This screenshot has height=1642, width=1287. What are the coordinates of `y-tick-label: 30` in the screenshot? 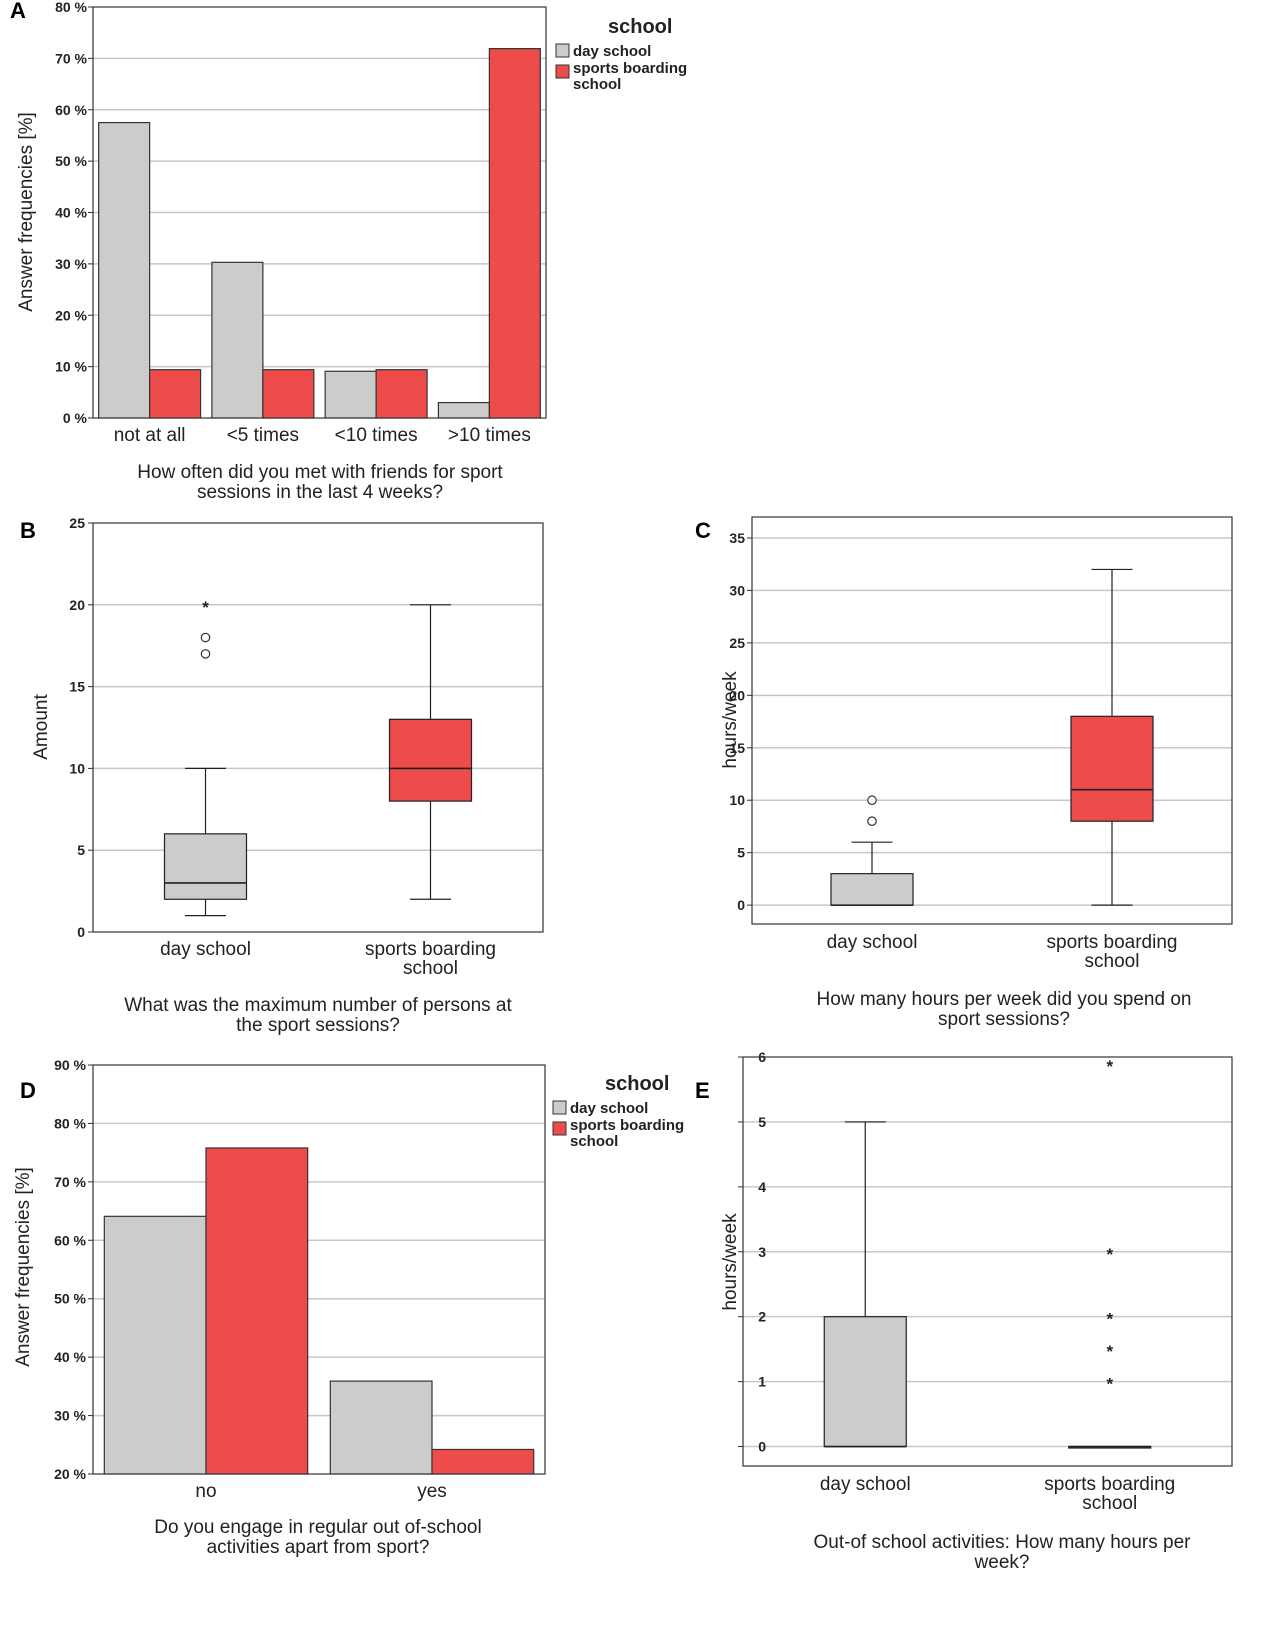 It's located at (737, 590).